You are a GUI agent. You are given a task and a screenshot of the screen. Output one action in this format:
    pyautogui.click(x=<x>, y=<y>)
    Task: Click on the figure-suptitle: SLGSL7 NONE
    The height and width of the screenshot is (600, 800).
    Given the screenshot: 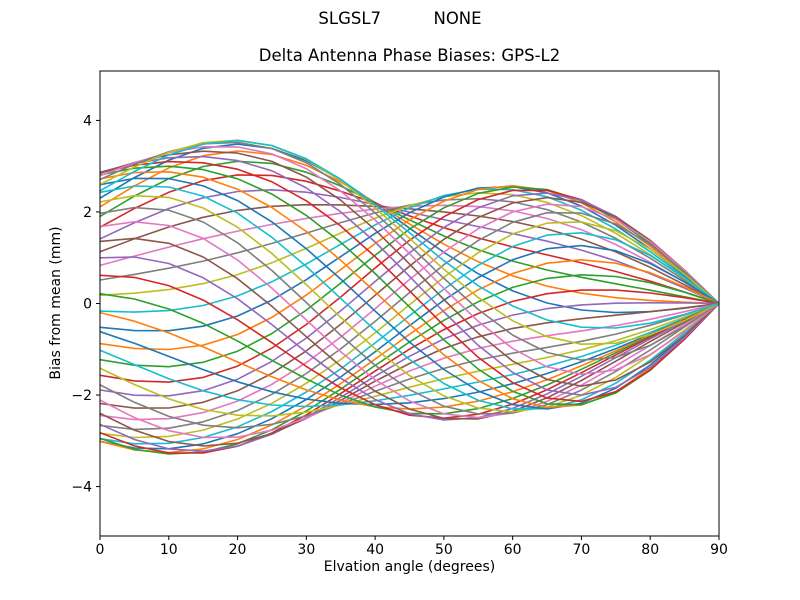 What is the action you would take?
    pyautogui.click(x=400, y=18)
    